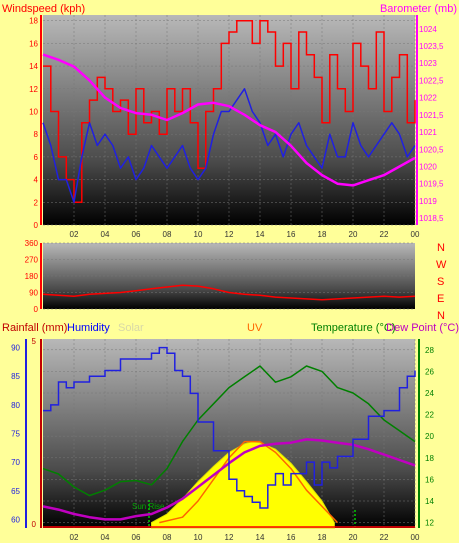 Image resolution: width=459 pixels, height=543 pixels. I want to click on temp-xtick-label: 06, so click(136, 537).